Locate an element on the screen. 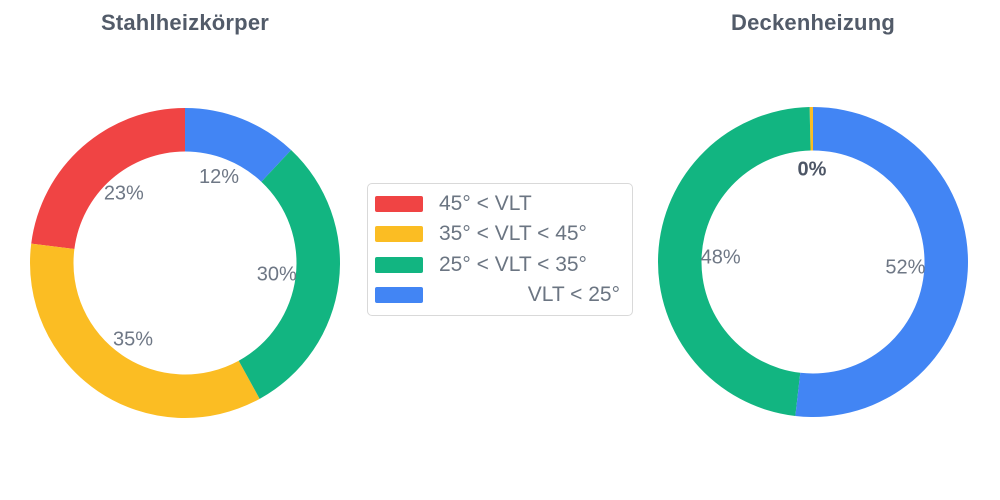  legend-swatch-green-icon is located at coordinates (399, 264).